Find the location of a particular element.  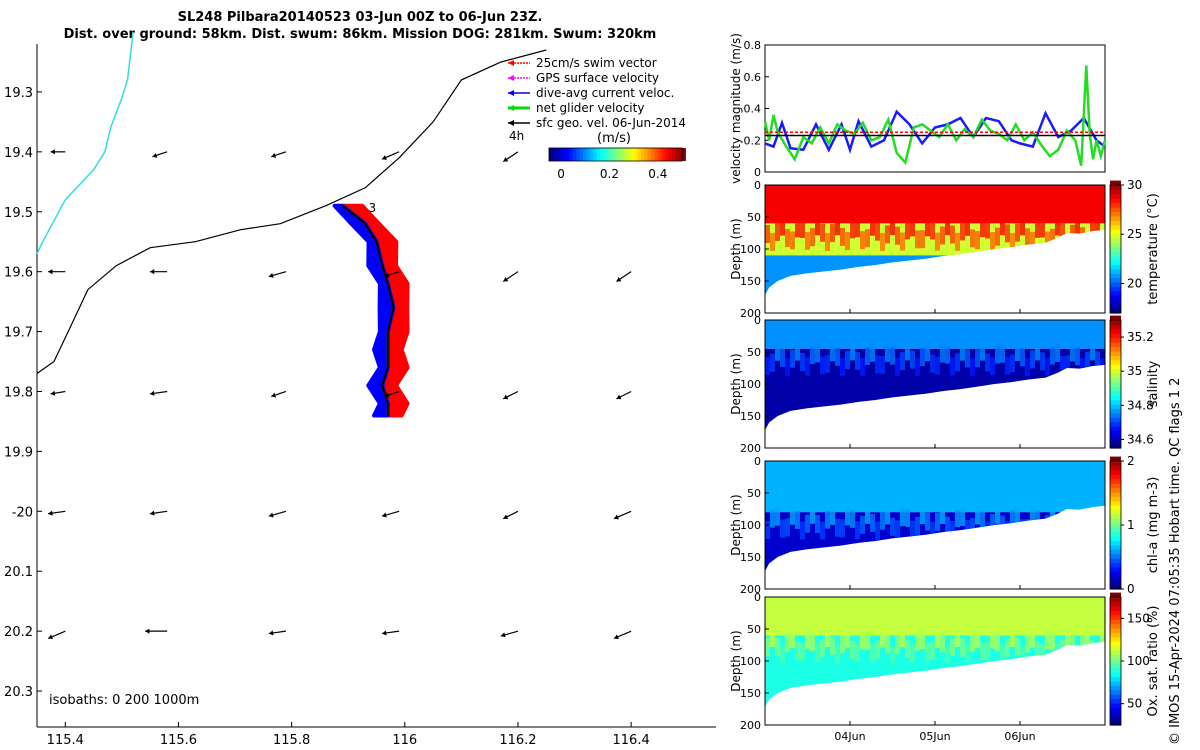

colorbar-tick-label: 0 is located at coordinates (561, 174).